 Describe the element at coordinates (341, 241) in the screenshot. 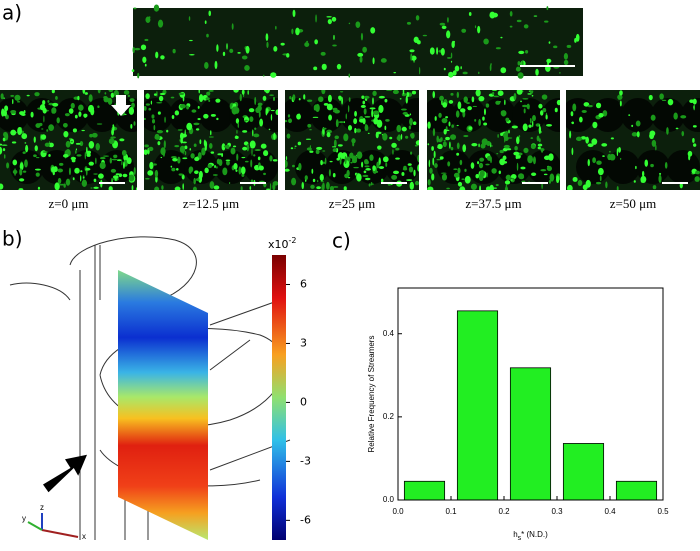

I see `panel-label: c)` at that location.